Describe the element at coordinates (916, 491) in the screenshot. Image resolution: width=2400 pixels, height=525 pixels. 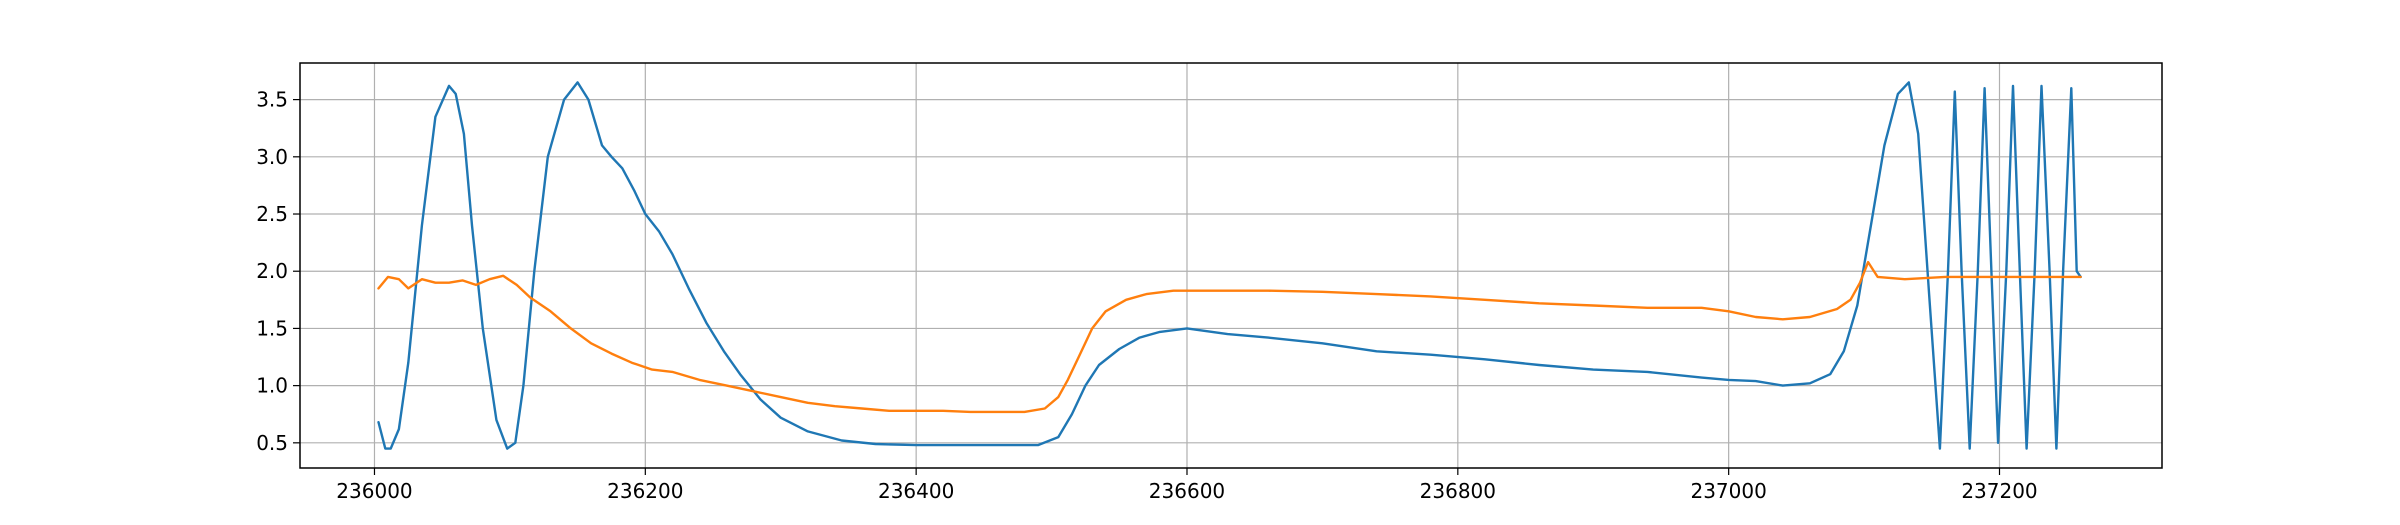
I see `x-tick-label: 236400` at that location.